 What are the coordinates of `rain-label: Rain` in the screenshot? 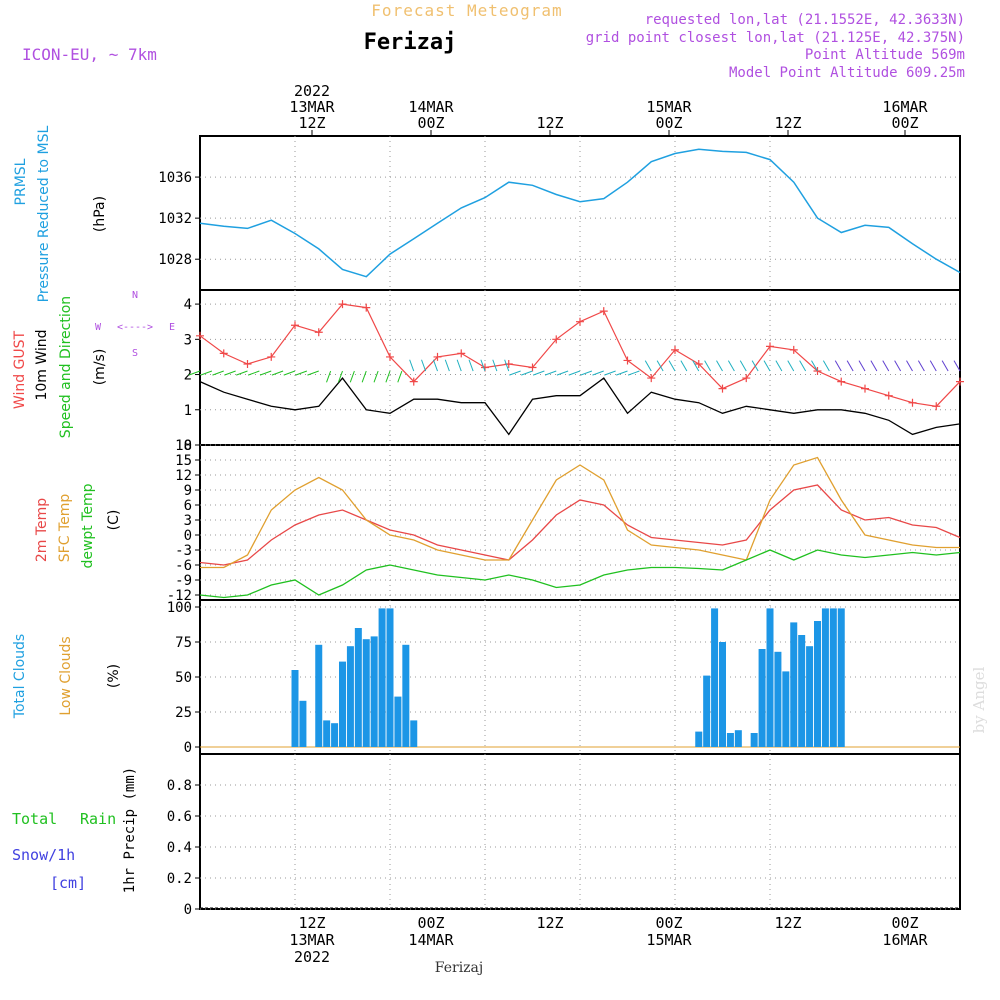 It's located at (98, 819).